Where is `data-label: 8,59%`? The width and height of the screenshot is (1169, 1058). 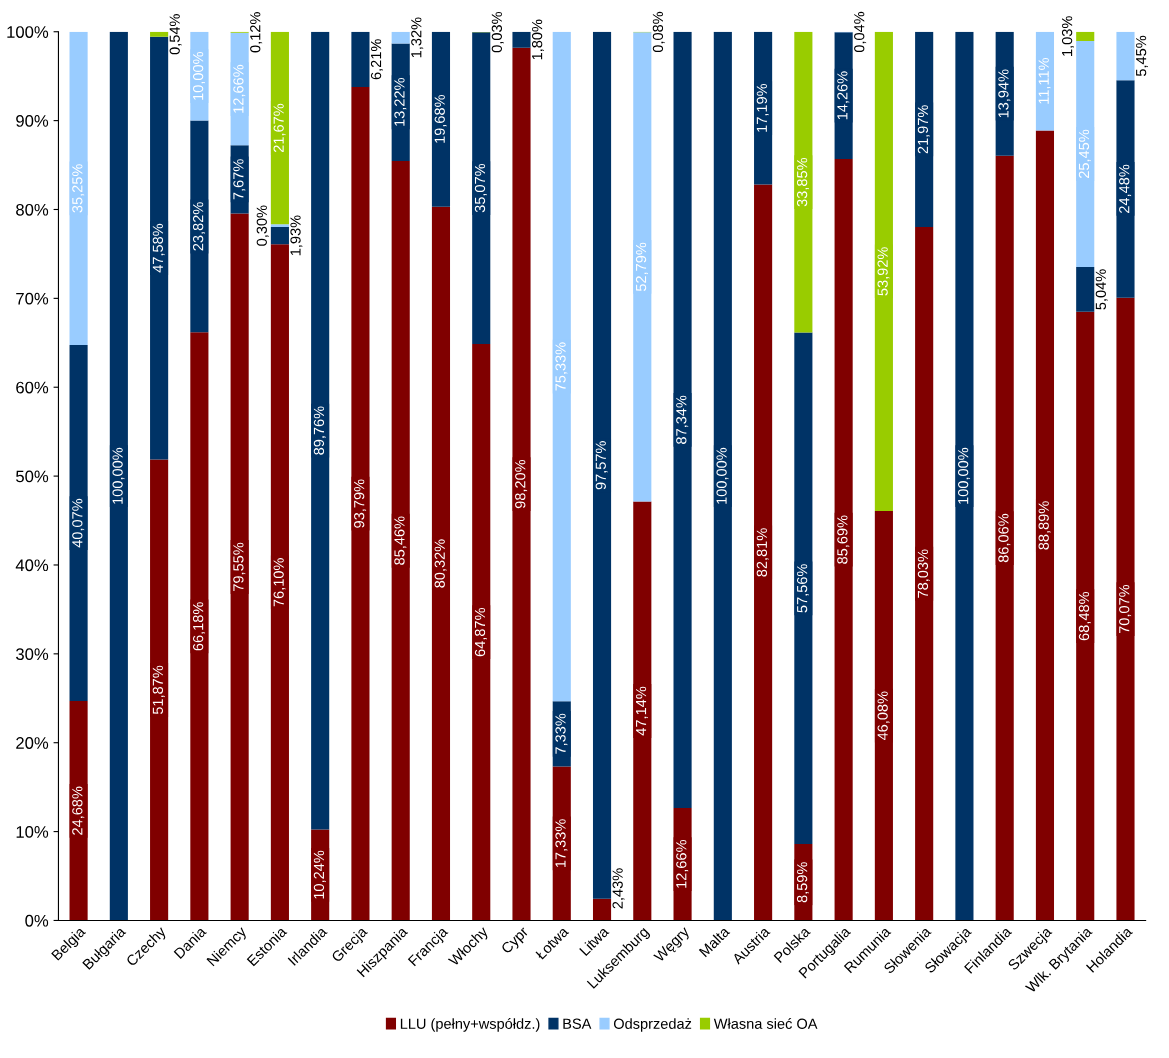 data-label: 8,59% is located at coordinates (802, 882).